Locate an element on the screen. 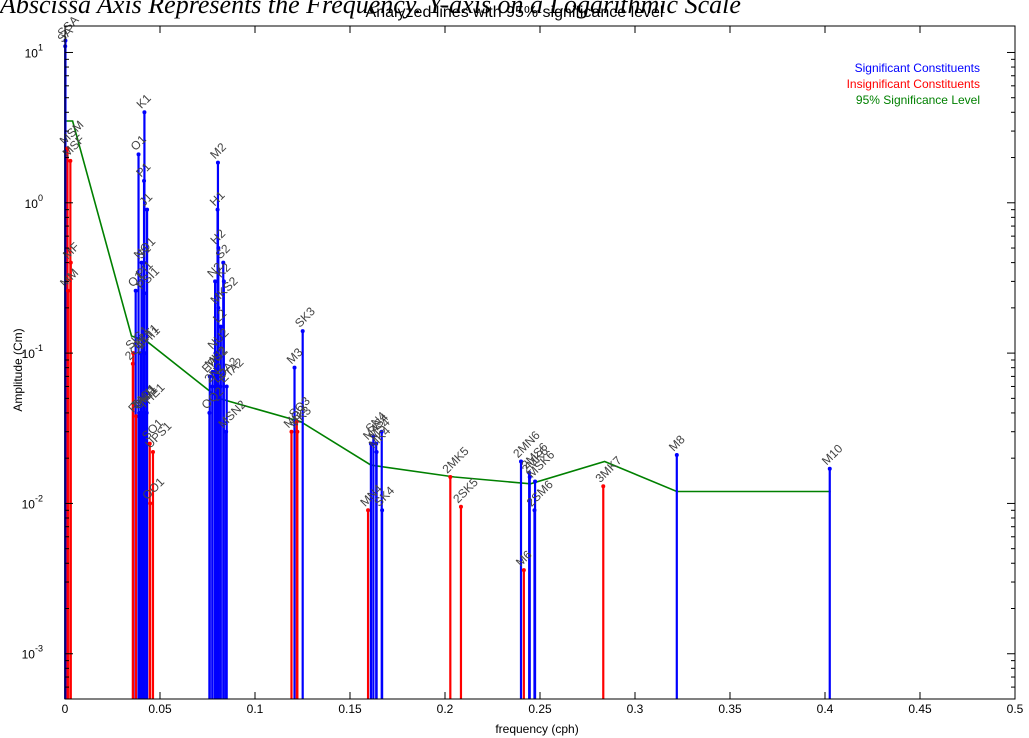  stem-marker-rho1 is located at coordinates (136, 416).